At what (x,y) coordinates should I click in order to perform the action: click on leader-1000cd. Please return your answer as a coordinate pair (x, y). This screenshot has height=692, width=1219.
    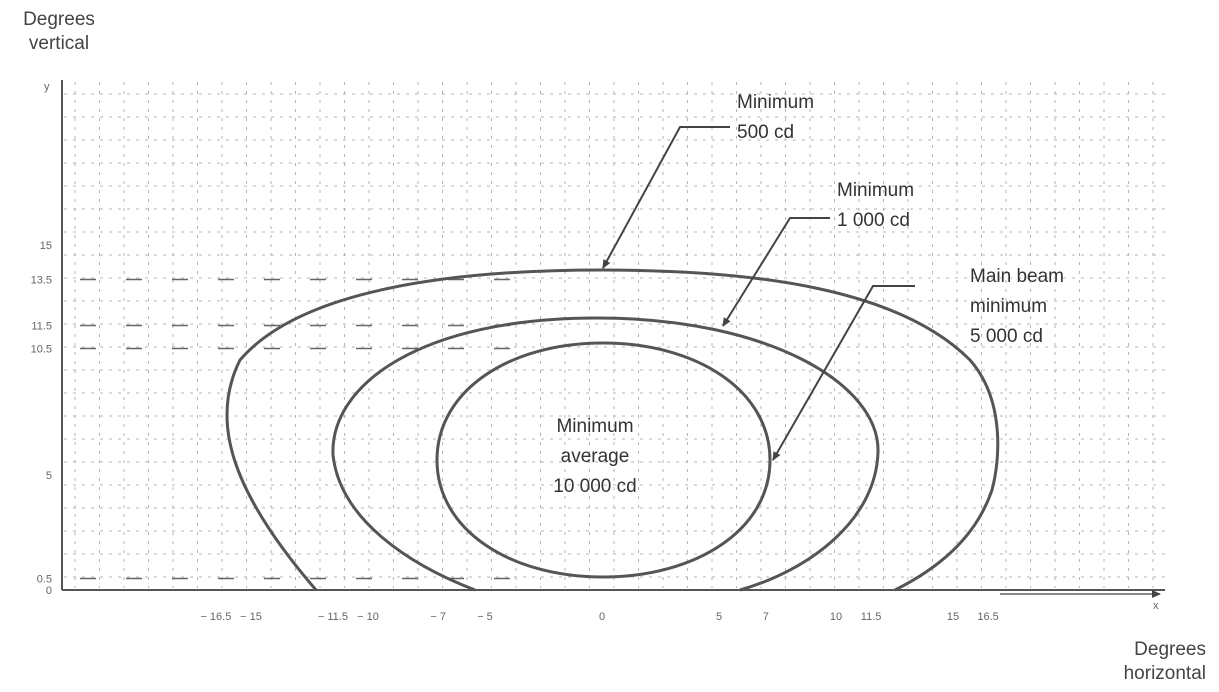
    Looking at the image, I should click on (776, 272).